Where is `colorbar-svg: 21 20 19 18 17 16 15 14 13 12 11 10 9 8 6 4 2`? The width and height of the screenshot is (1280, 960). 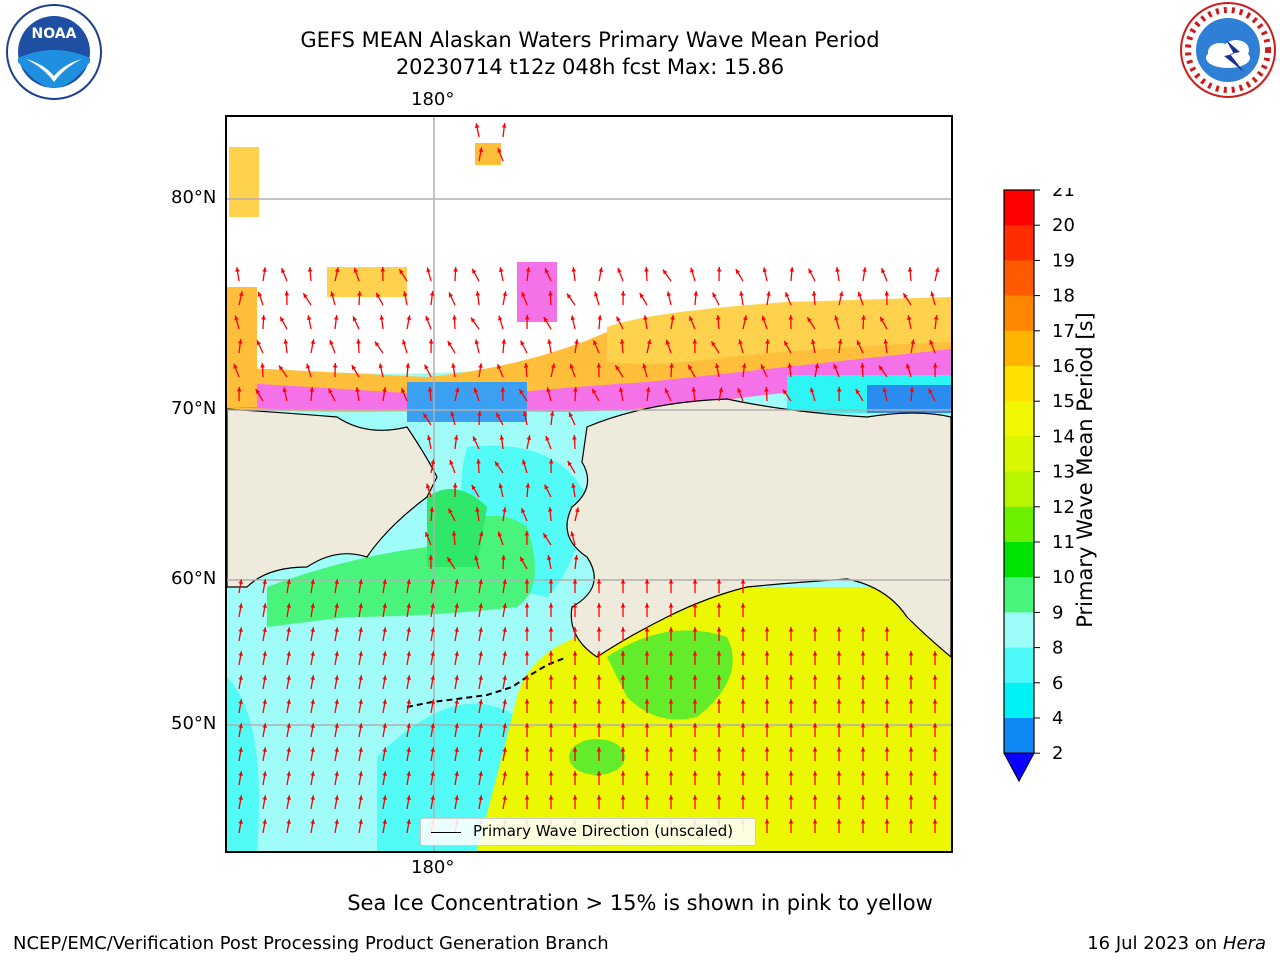
colorbar-svg: 21 20 19 18 17 16 15 14 13 12 11 10 9 8 6 4 2 is located at coordinates (1039, 481).